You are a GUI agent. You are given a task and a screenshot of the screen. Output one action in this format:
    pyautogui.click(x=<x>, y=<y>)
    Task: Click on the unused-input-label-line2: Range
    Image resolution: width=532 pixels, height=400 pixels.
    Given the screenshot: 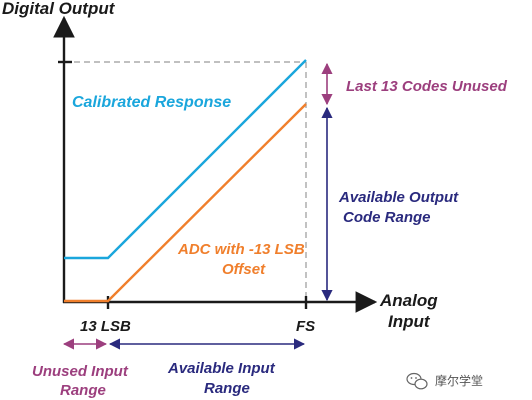 What is the action you would take?
    pyautogui.click(x=83, y=390)
    